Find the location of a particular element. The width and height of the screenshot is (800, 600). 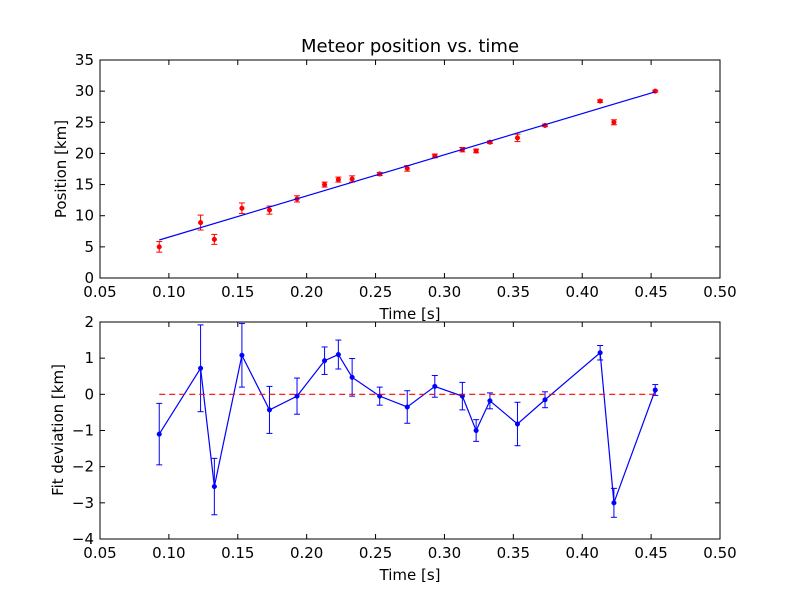

position-y-tick-label: 15 is located at coordinates (84, 185).